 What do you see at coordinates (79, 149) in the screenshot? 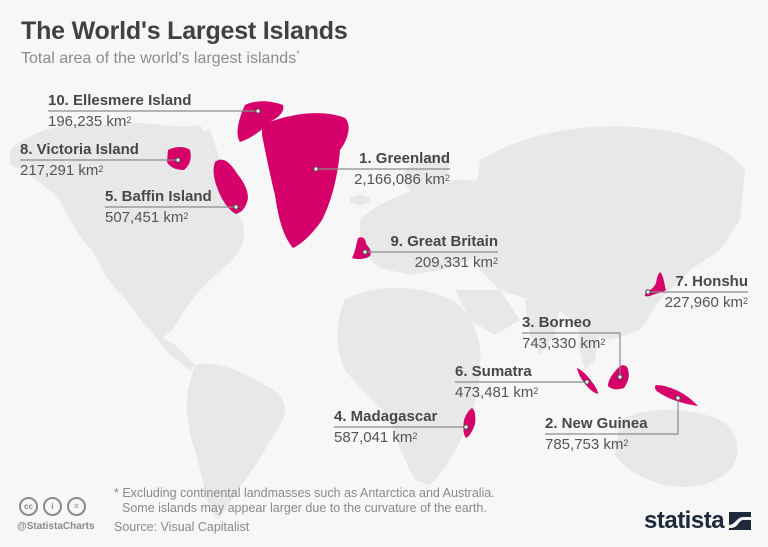
I see `island-name: 8. Victoria Island` at bounding box center [79, 149].